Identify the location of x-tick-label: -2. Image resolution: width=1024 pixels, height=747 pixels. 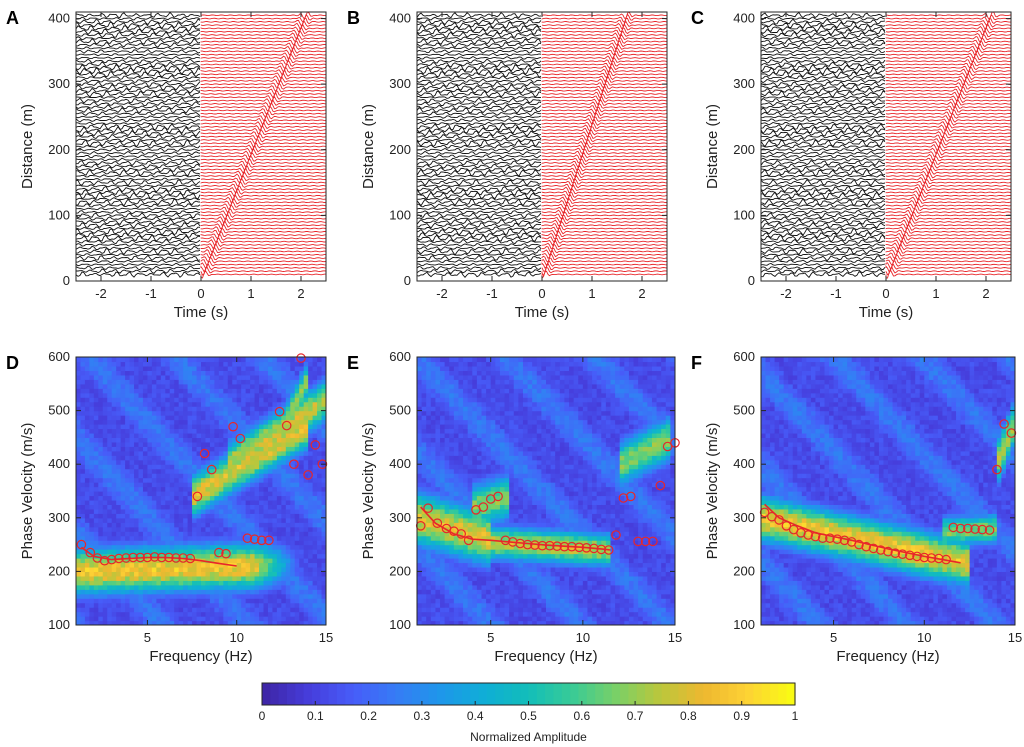
(442, 293).